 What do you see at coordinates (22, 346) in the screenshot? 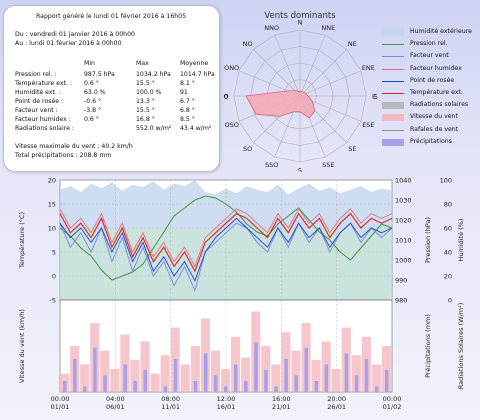
I see `y-axis-title-wind: Vitesse du vent (km/h)` at bounding box center [22, 346].